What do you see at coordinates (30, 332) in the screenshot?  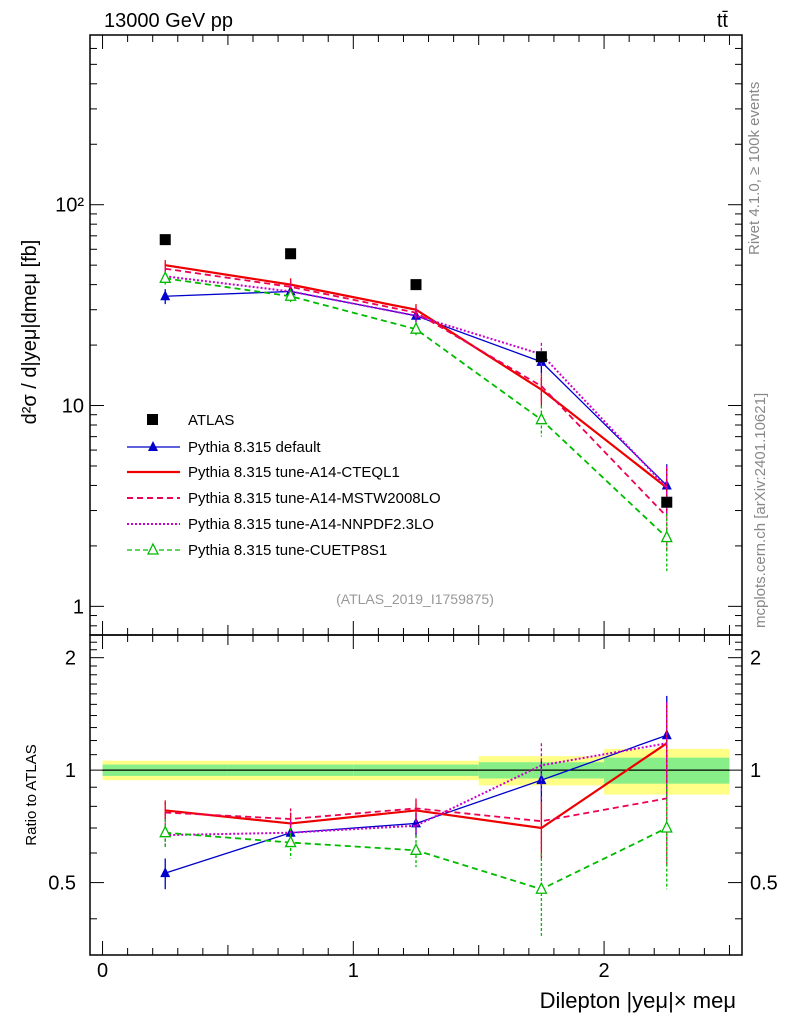 I see `main-y-axis-label: d²σ / d|yeμ|dmeμ [fb]` at bounding box center [30, 332].